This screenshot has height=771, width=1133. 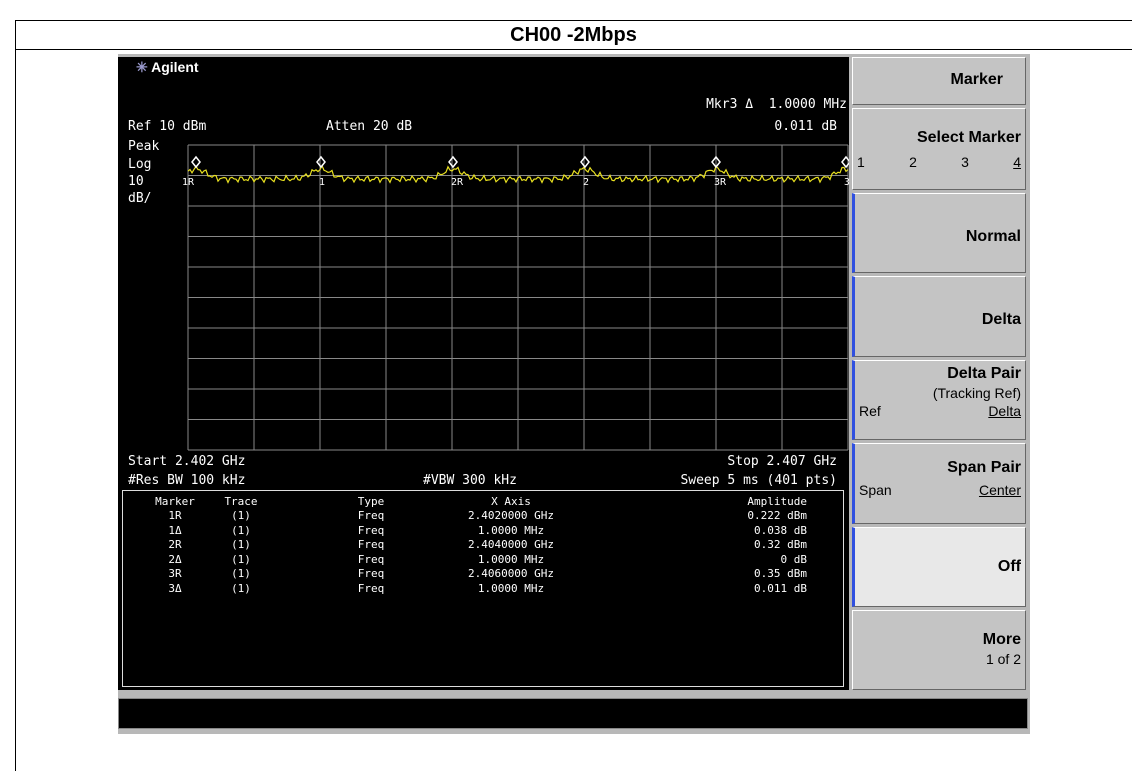 What do you see at coordinates (846, 182) in the screenshot?
I see `marker-label: 3` at bounding box center [846, 182].